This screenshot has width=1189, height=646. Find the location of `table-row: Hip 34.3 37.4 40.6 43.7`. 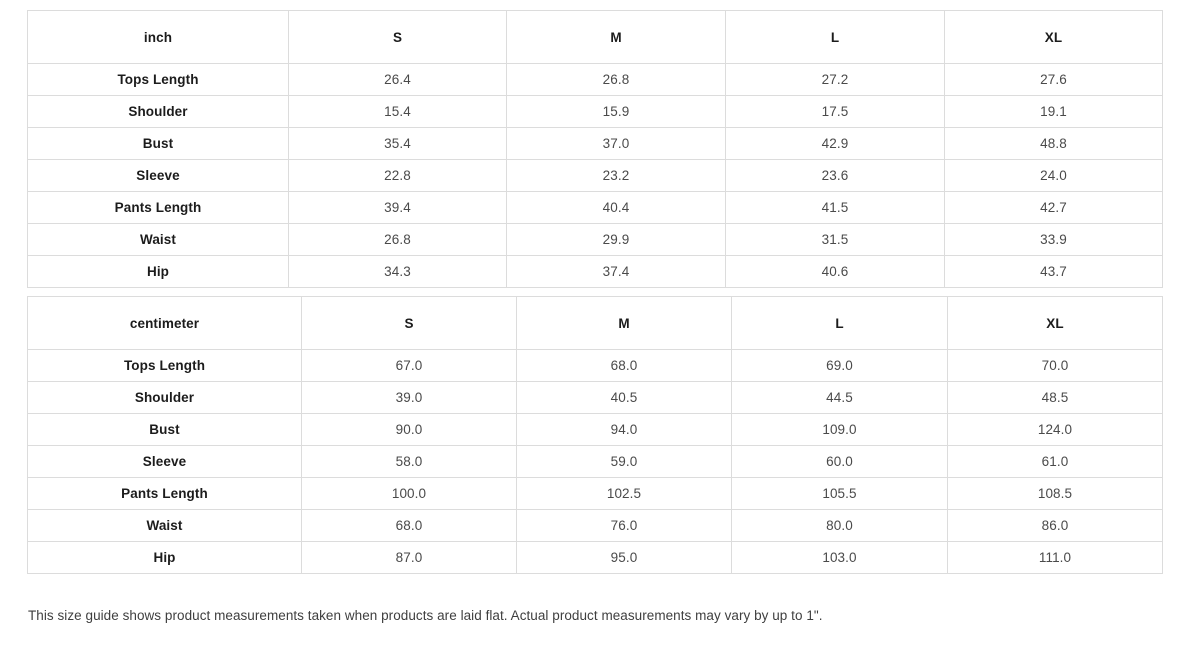

table-row: Hip 34.3 37.4 40.6 43.7 is located at coordinates (595, 271).